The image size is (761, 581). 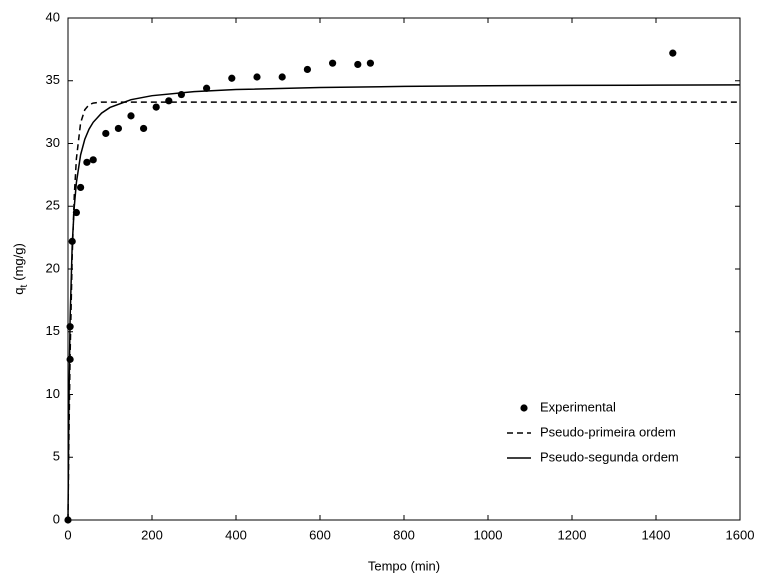 I want to click on x-tick-label: 1200, so click(x=572, y=534).